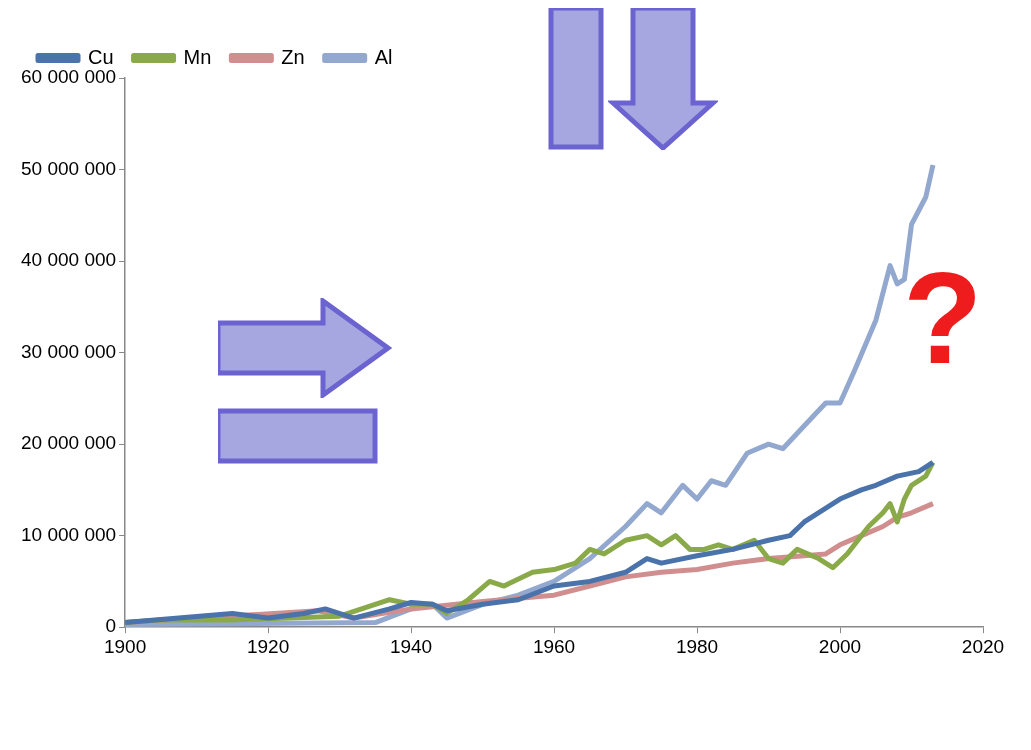 The height and width of the screenshot is (750, 1031). I want to click on annotation: ?, so click(943, 318).